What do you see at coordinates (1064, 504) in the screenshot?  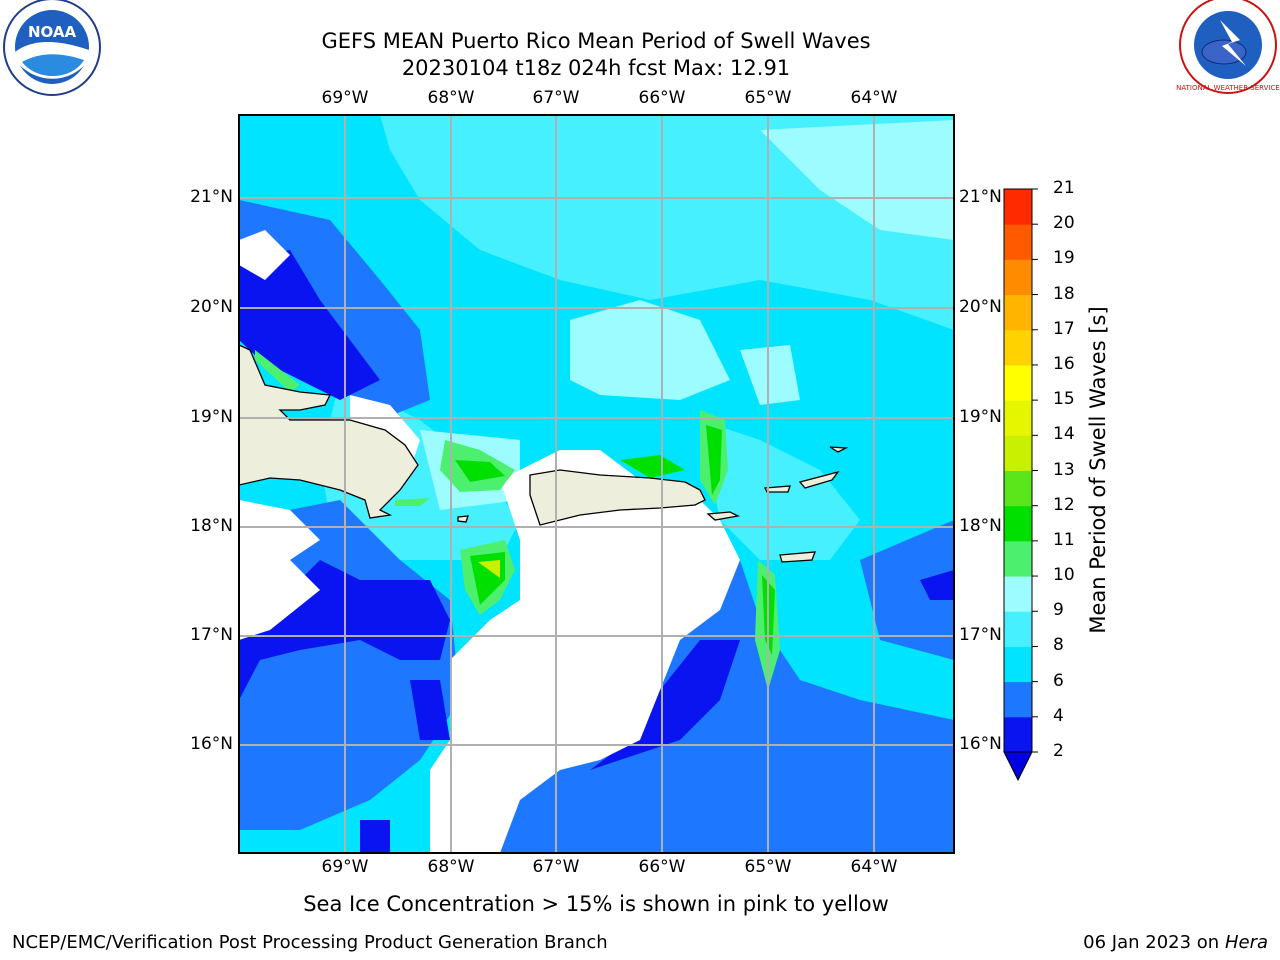 I see `colorbar-tick-label: 12` at bounding box center [1064, 504].